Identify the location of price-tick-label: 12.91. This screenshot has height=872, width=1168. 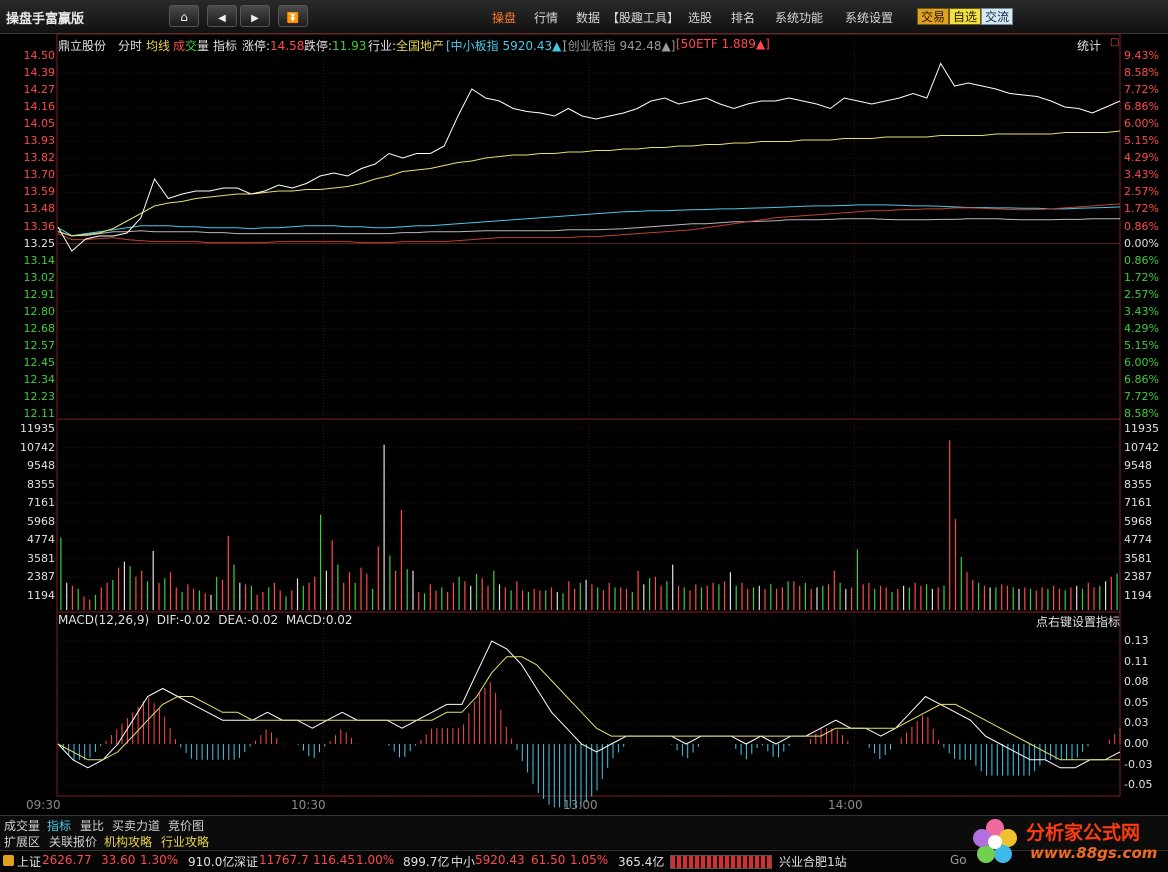
(39, 294).